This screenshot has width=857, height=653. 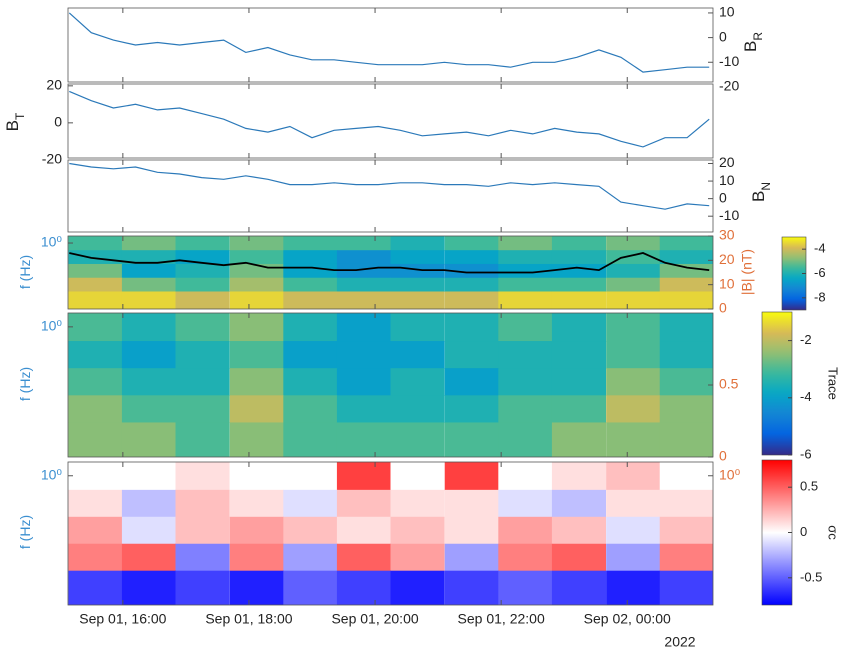 What do you see at coordinates (627, 619) in the screenshot?
I see `x-tick-label: Sep 02, 00:00` at bounding box center [627, 619].